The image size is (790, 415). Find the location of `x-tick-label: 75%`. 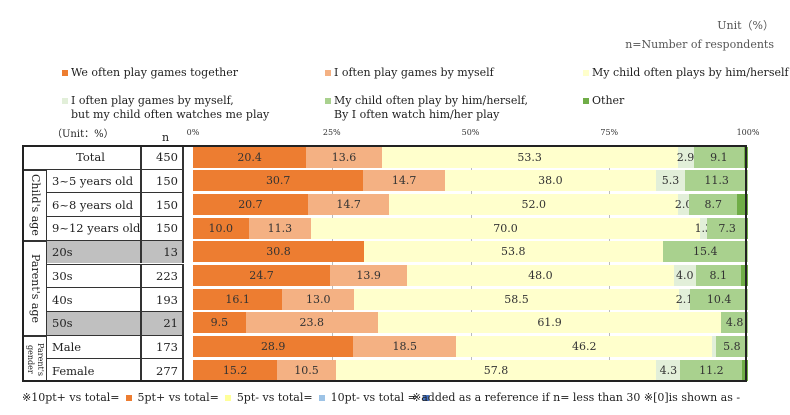

x-tick-label: 75% is located at coordinates (609, 132).